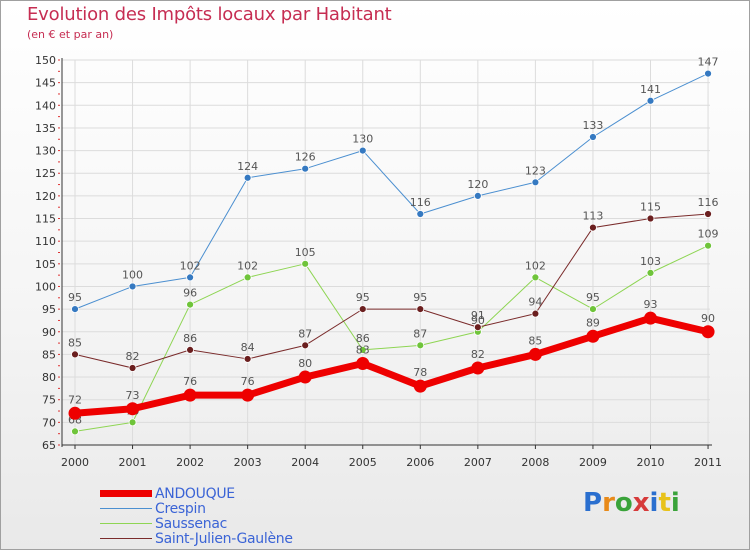 The image size is (750, 550). I want to click on chart-subtitle: (en € et par an), so click(70, 34).